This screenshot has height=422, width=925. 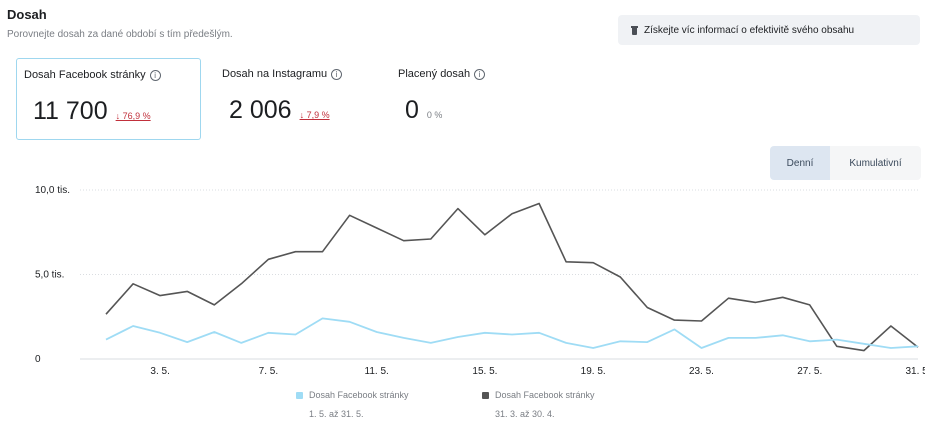 I want to click on metric-label: Dosah Facebook stránky, so click(x=85, y=75).